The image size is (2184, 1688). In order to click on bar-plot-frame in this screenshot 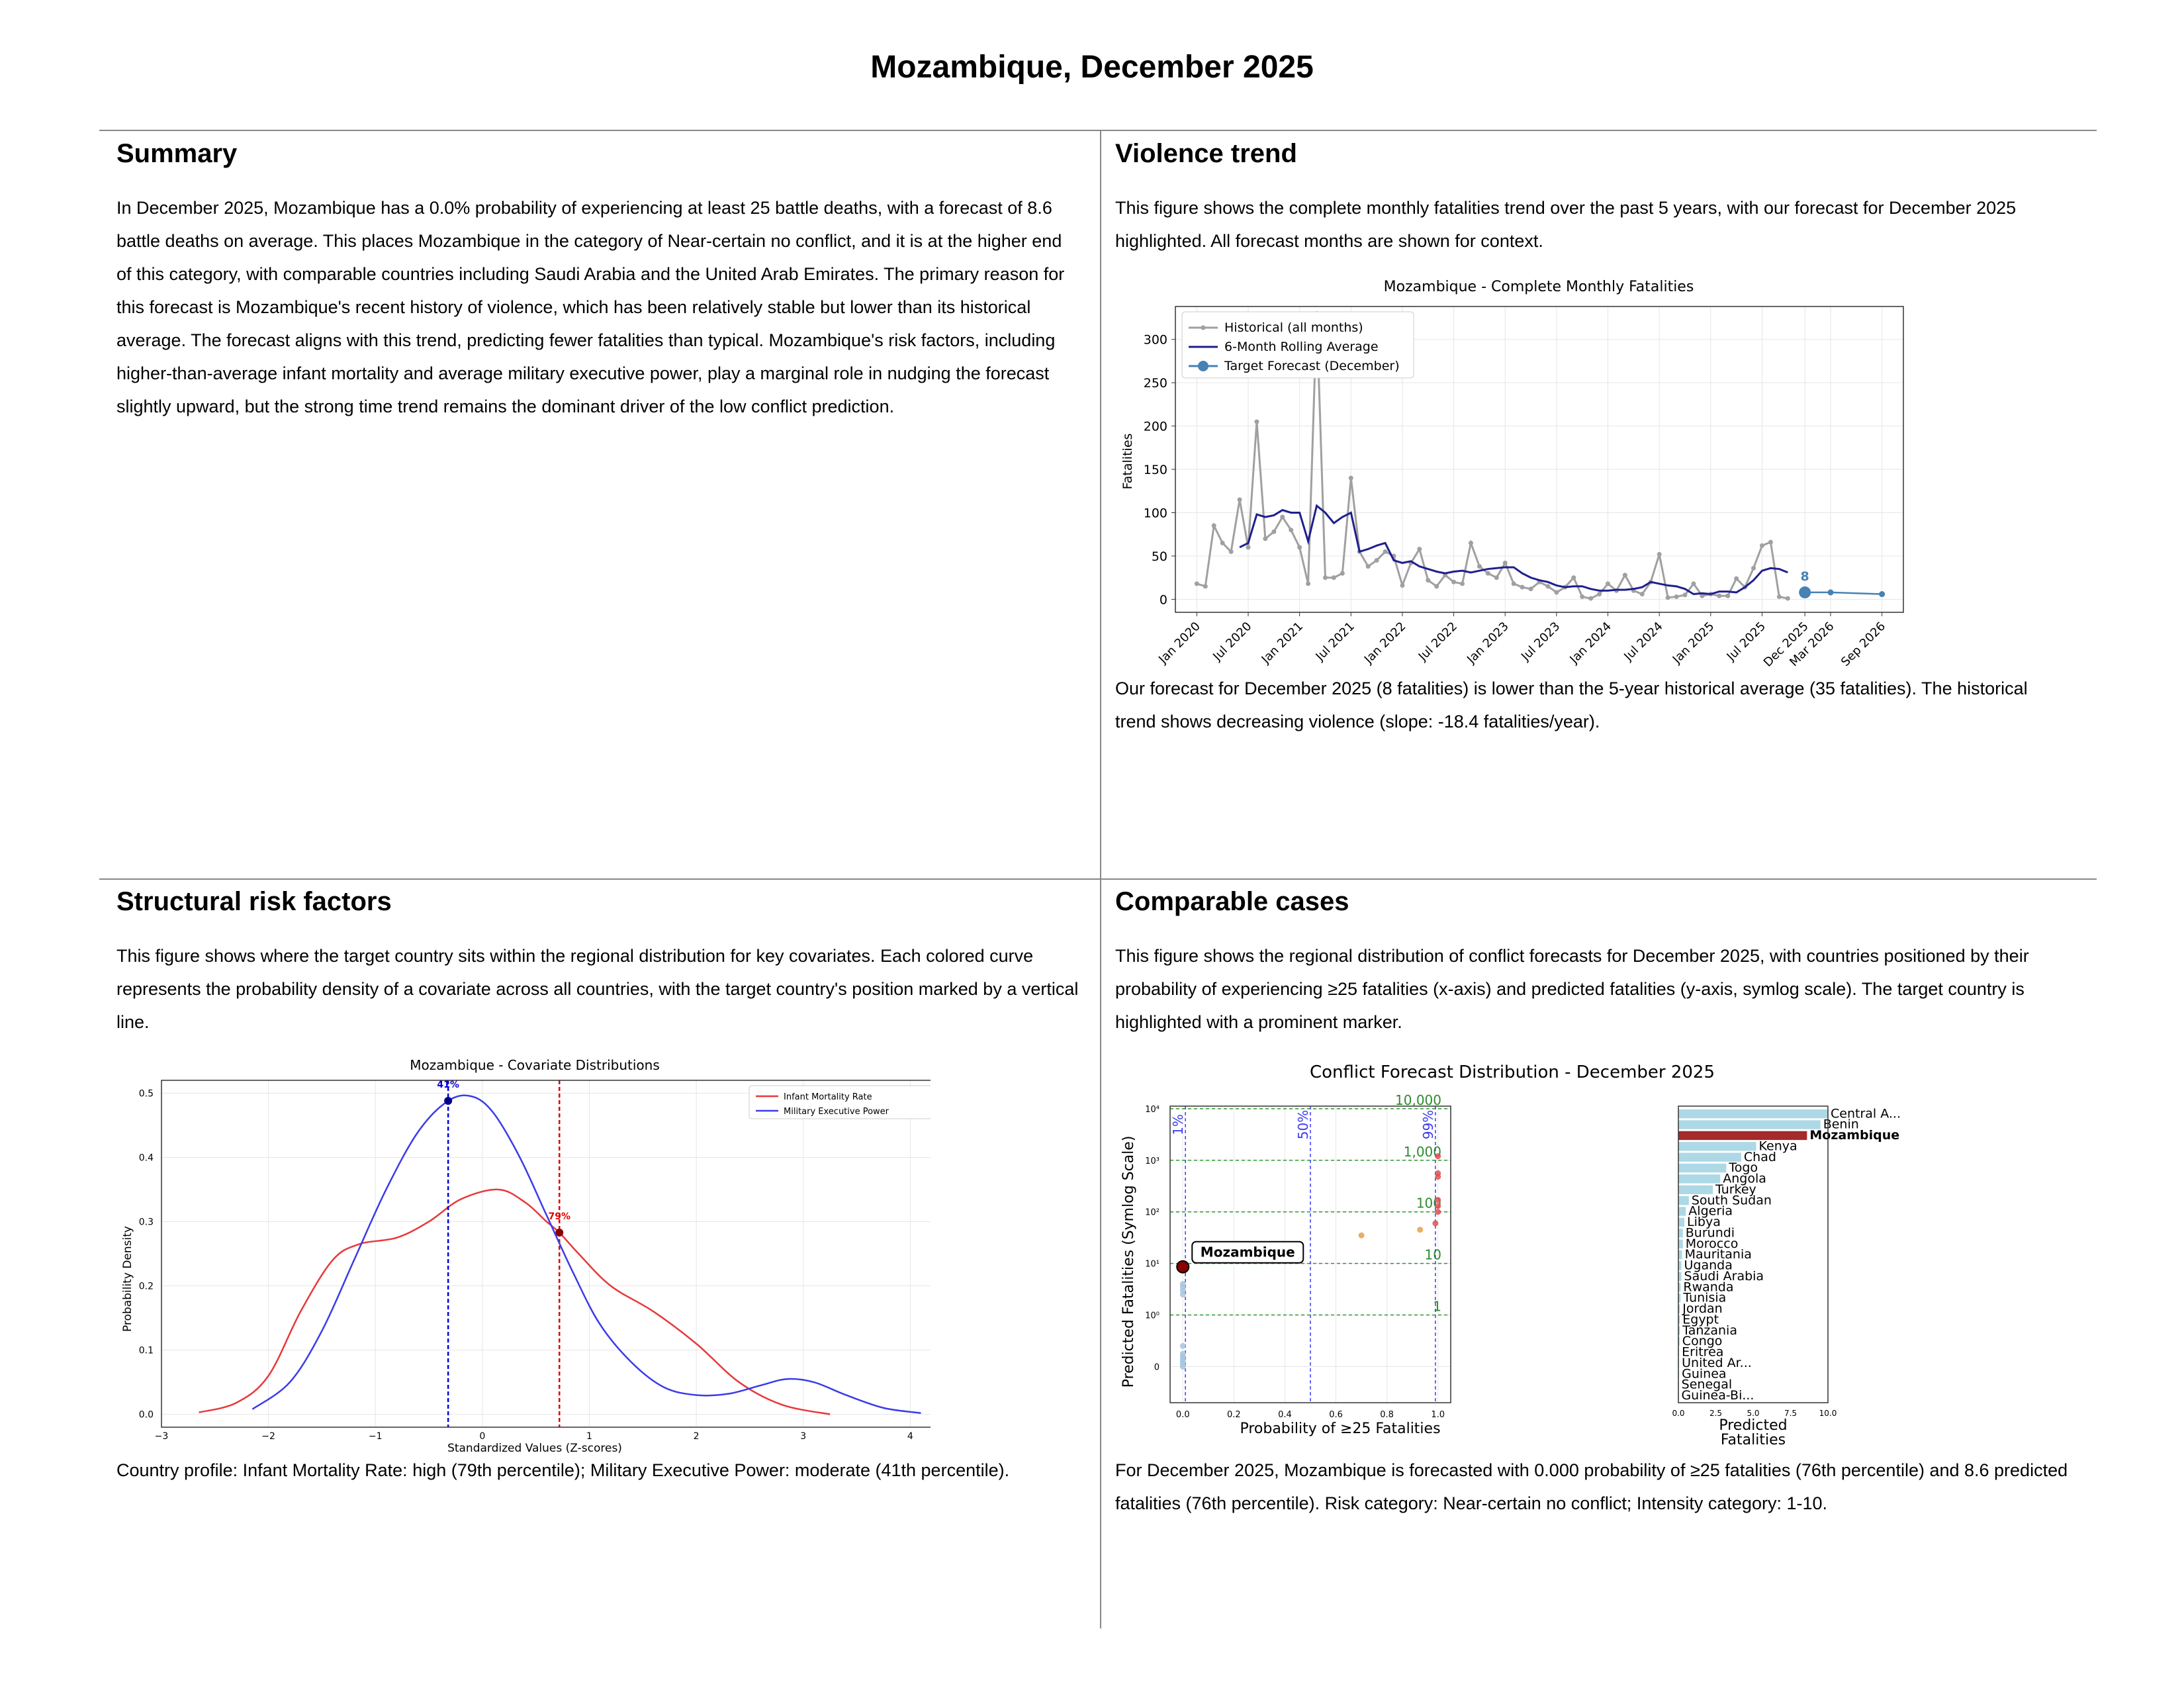, I will do `click(1753, 1254)`.